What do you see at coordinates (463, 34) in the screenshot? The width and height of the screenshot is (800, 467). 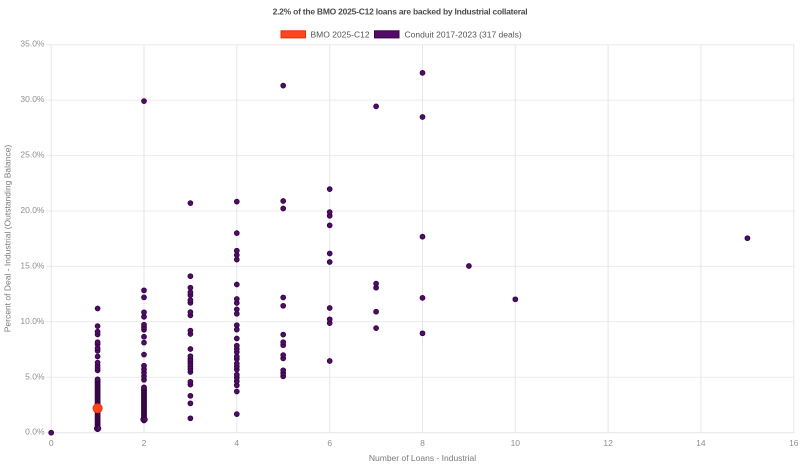 I see `svg-text: Conduit 2017-2023 (317 deals)` at bounding box center [463, 34].